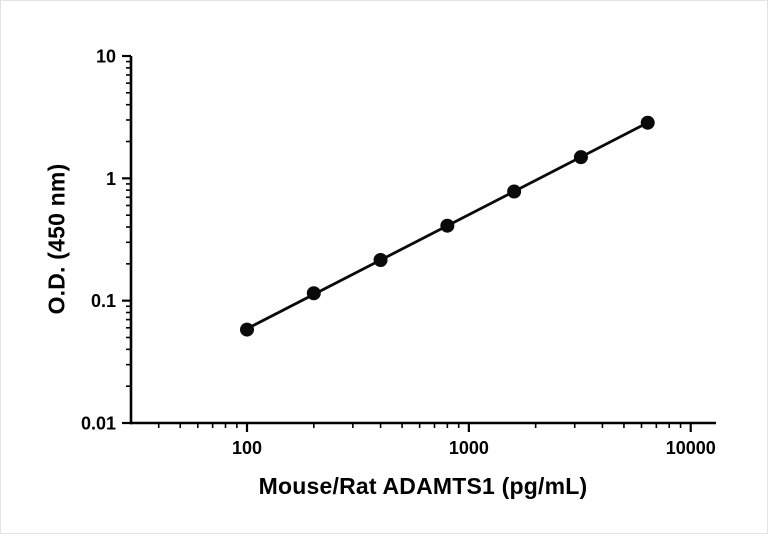 This screenshot has width=768, height=534. Describe the element at coordinates (56, 239) in the screenshot. I see `y-axis-title: O.D. (450 nm)` at that location.